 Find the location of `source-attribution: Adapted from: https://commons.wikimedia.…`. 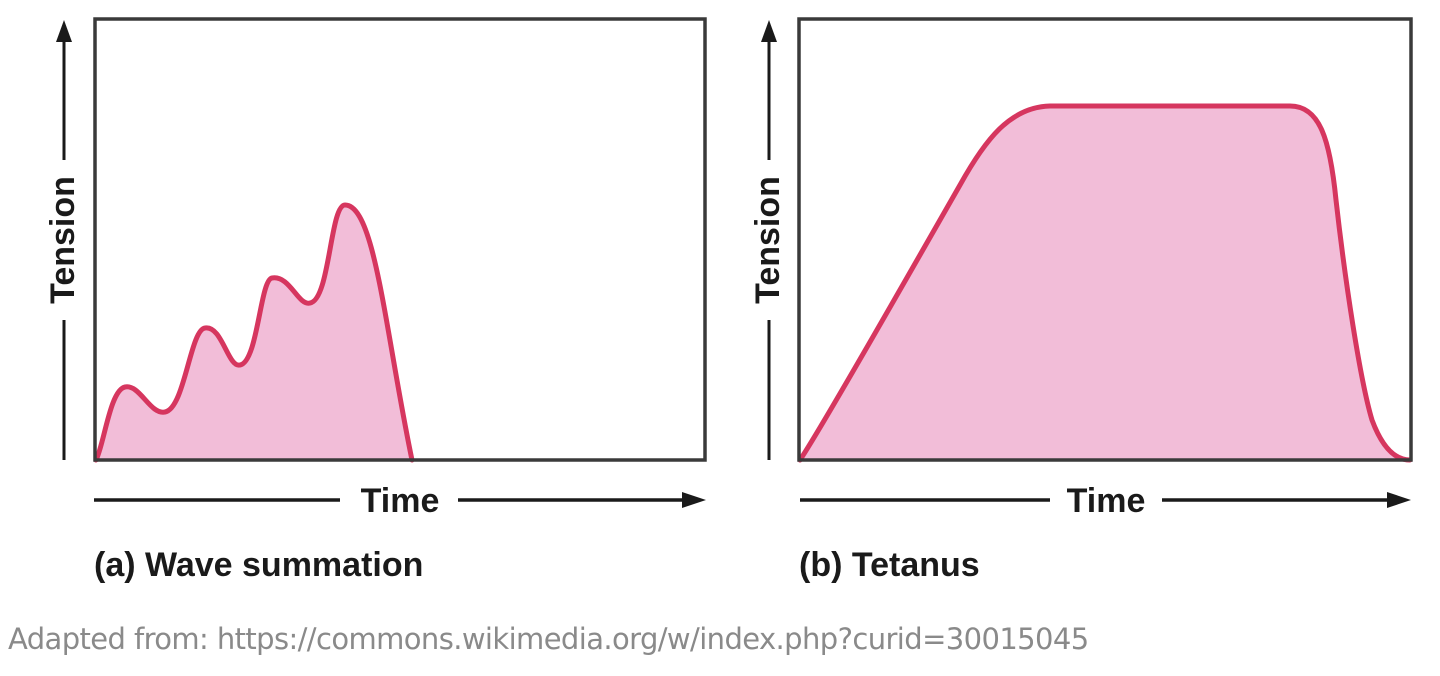

source-attribution: Adapted from: https://commons.wikimedia.… is located at coordinates (548, 639).